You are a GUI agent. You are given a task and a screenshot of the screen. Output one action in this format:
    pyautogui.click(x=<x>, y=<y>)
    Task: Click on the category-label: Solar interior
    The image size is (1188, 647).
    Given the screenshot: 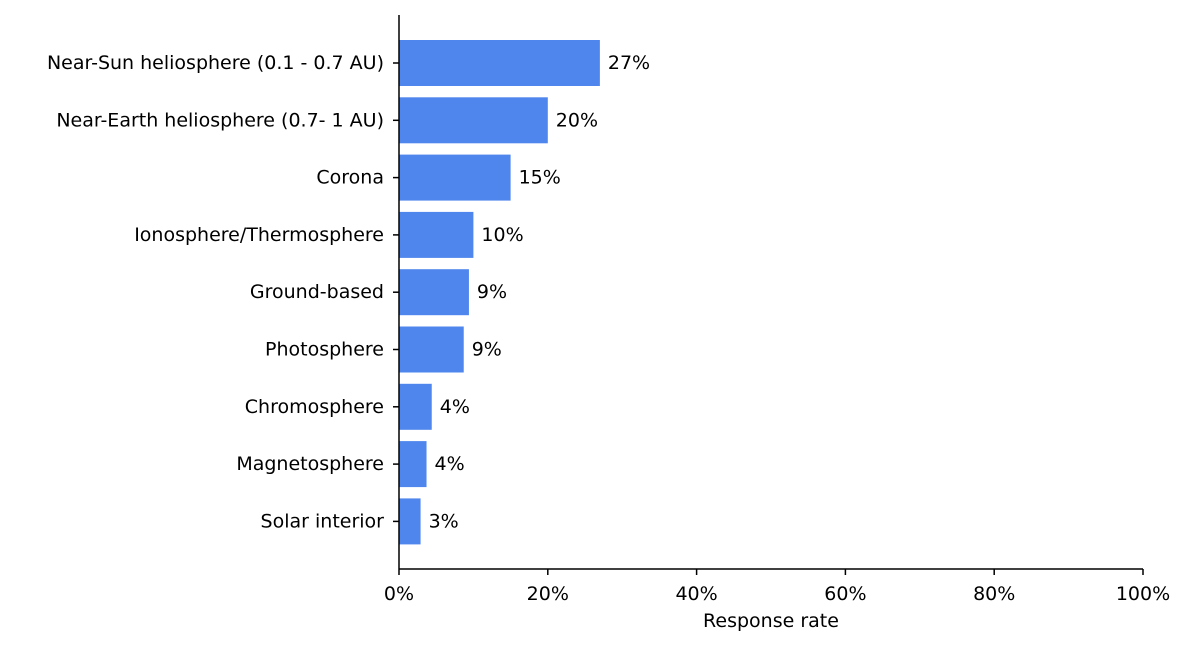 What is the action you would take?
    pyautogui.click(x=323, y=521)
    